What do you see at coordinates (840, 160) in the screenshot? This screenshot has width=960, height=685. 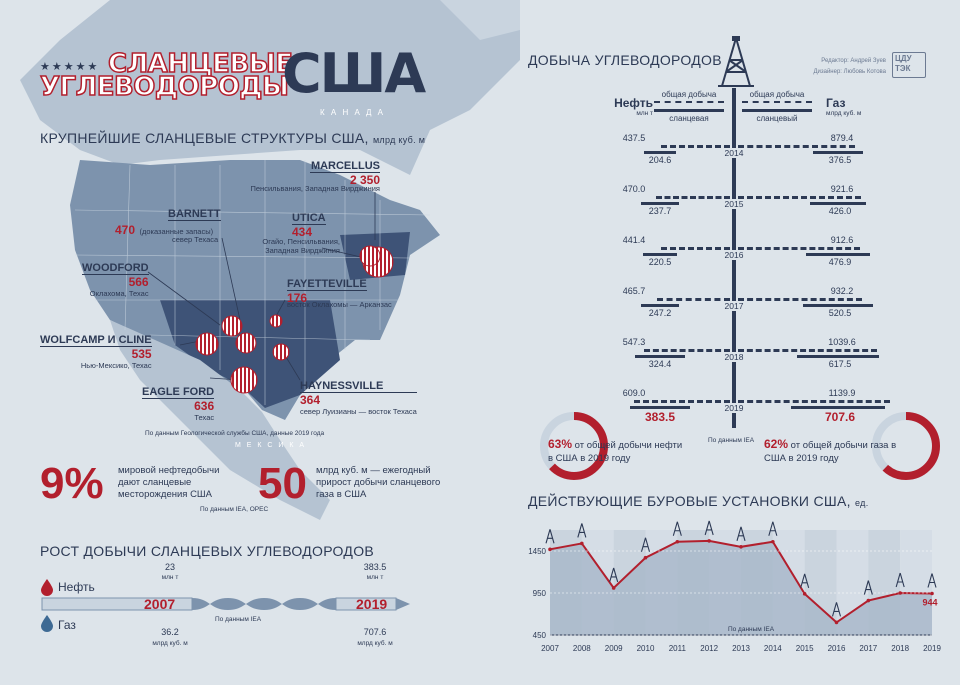 I see `gas-shale-value: 376.5` at bounding box center [840, 160].